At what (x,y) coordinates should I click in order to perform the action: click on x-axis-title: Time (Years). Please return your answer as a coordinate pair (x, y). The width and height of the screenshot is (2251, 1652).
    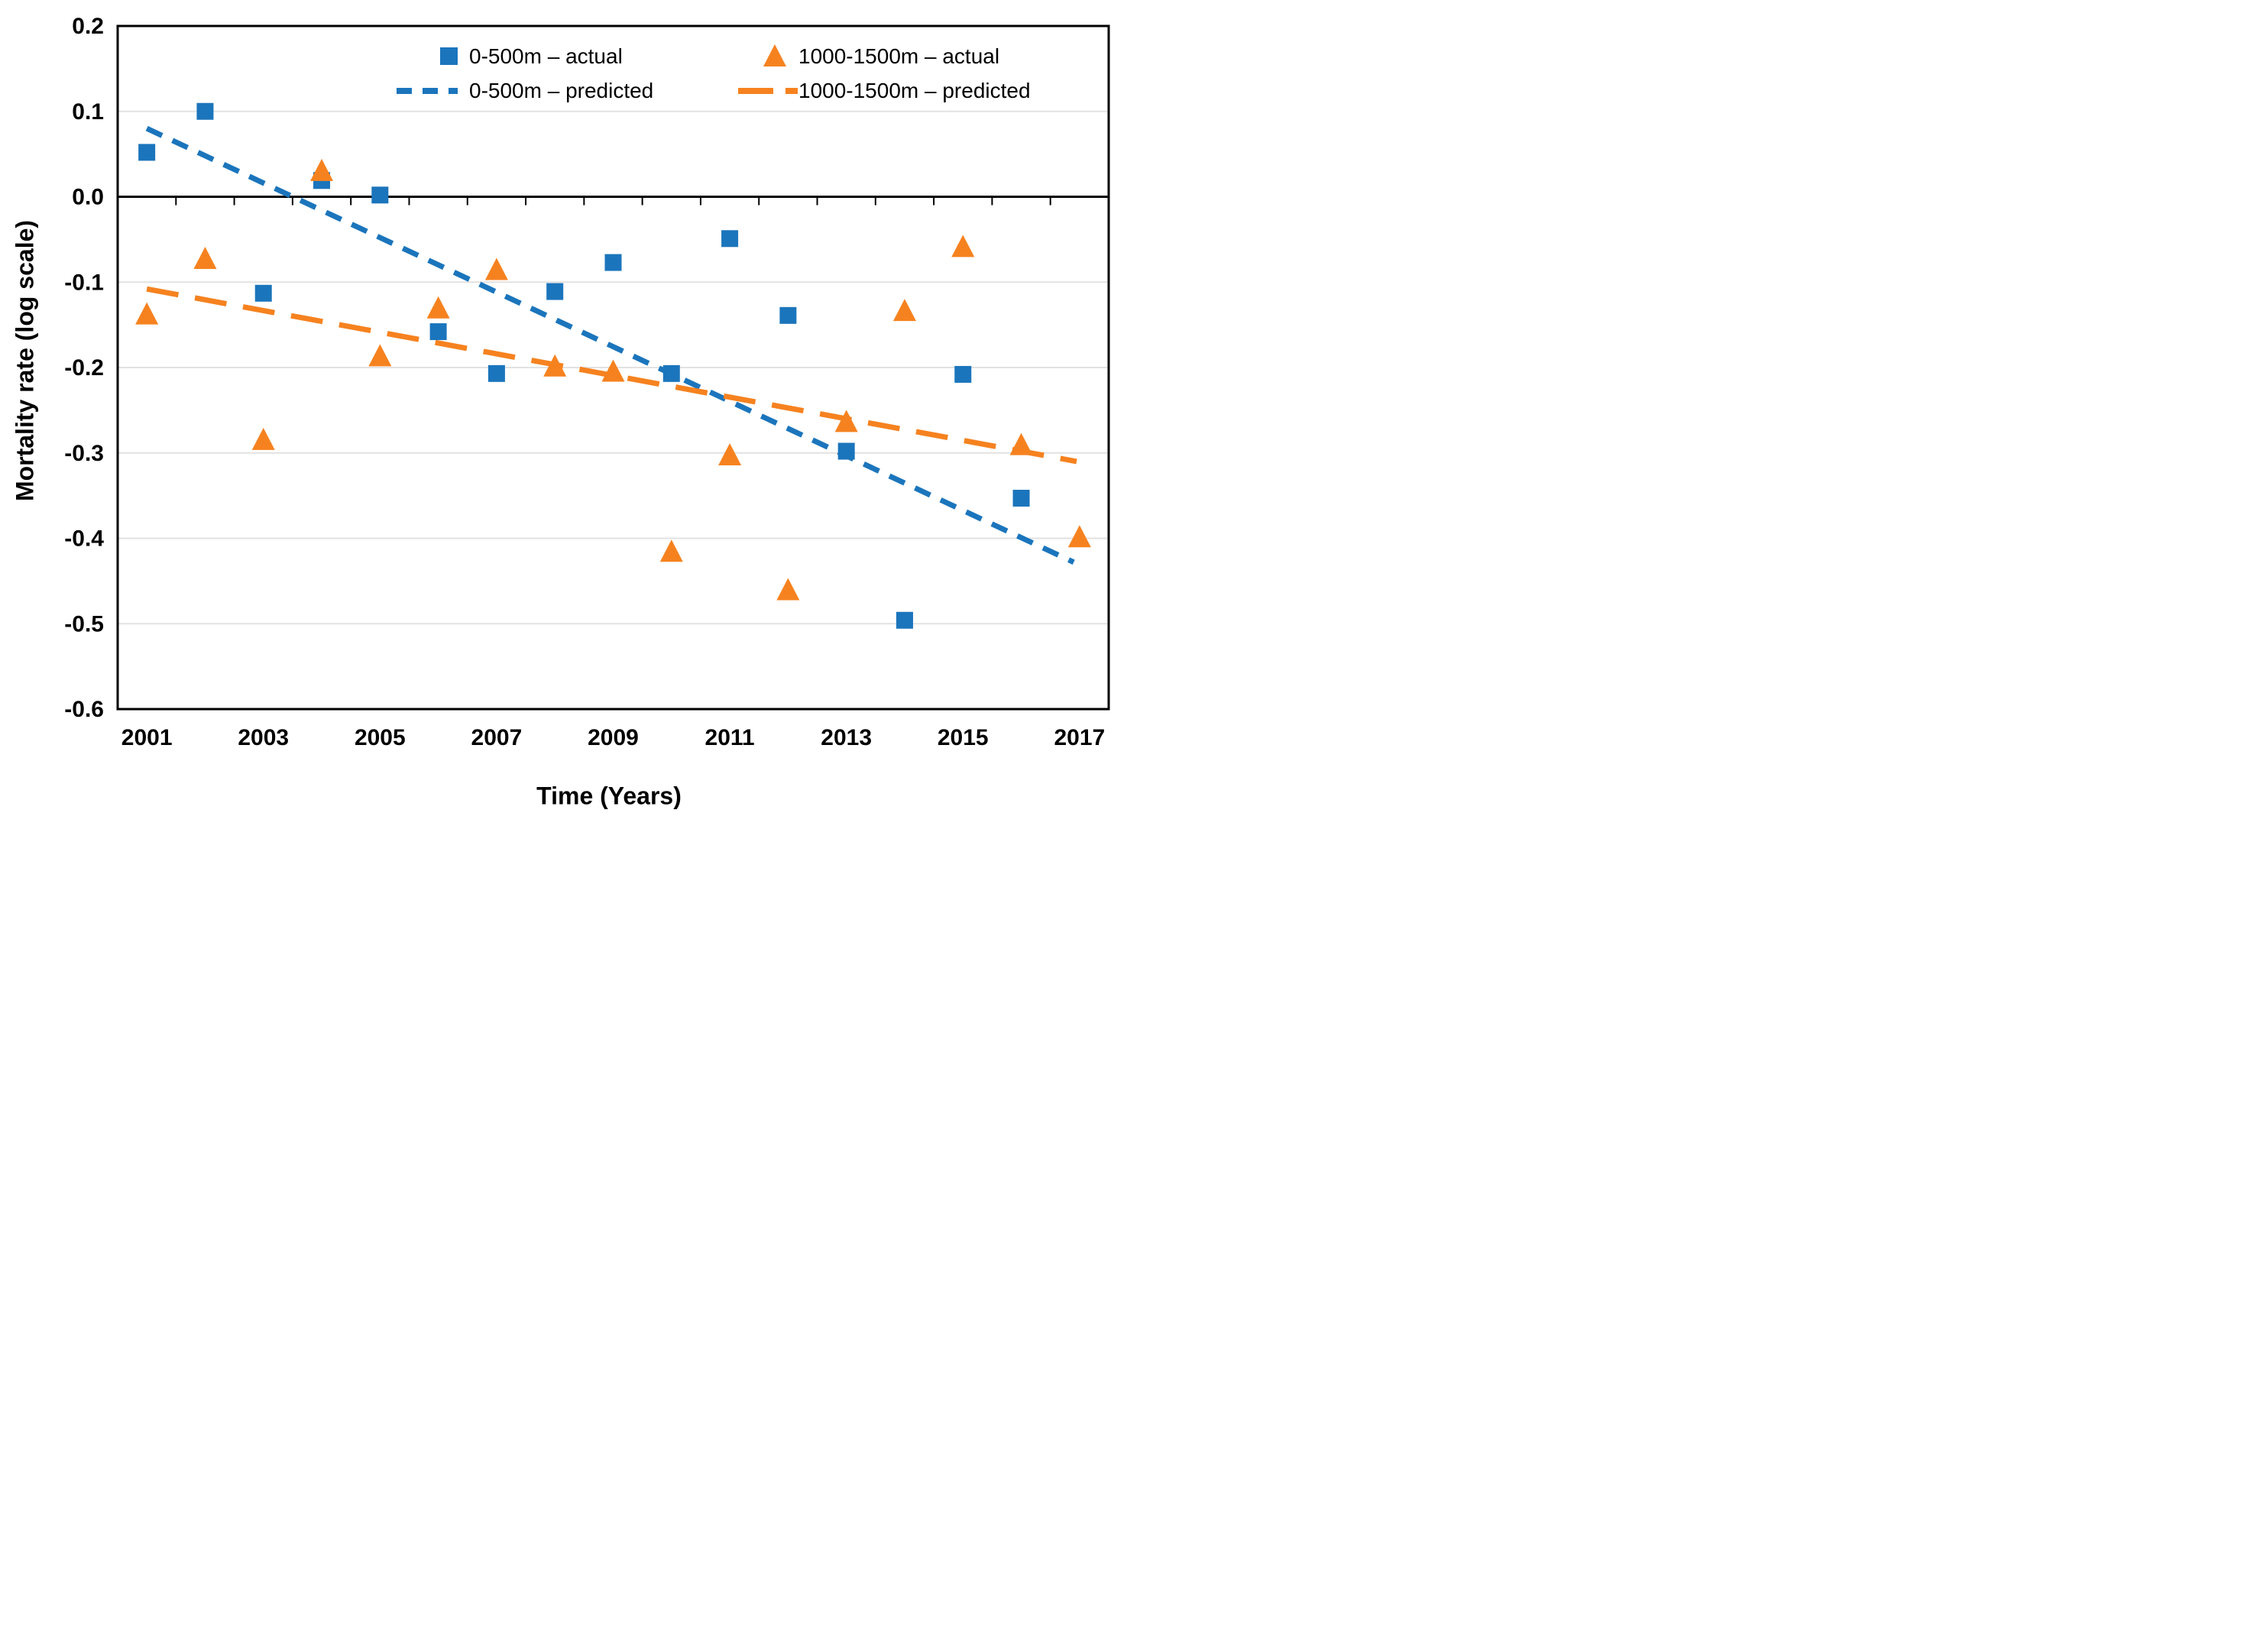
    Looking at the image, I should click on (609, 796).